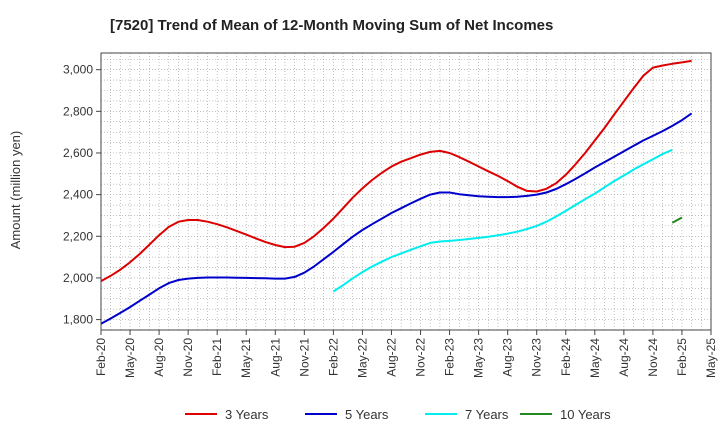 The width and height of the screenshot is (720, 445). I want to click on legend-label: 5 Years, so click(367, 414).